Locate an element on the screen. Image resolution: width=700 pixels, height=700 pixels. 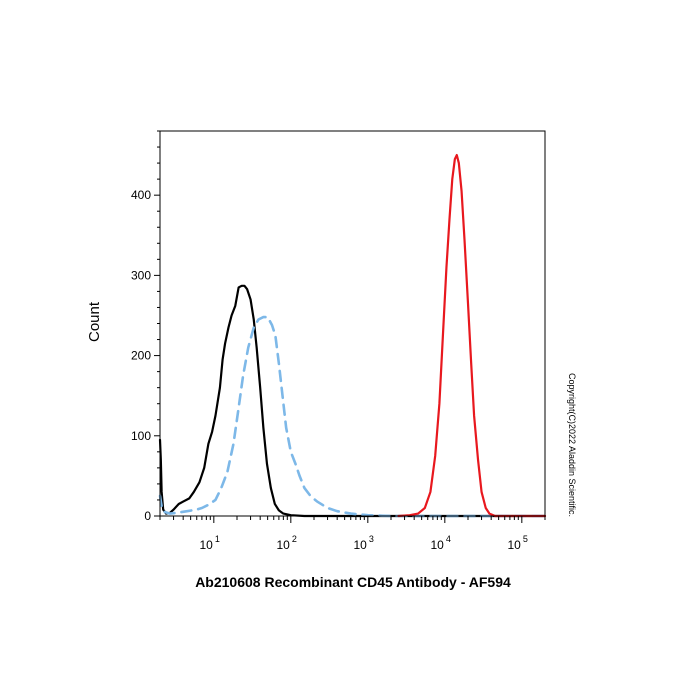
copyright-text: Copyright(C)2022 Aladdin Scientific. is located at coordinates (572, 445).